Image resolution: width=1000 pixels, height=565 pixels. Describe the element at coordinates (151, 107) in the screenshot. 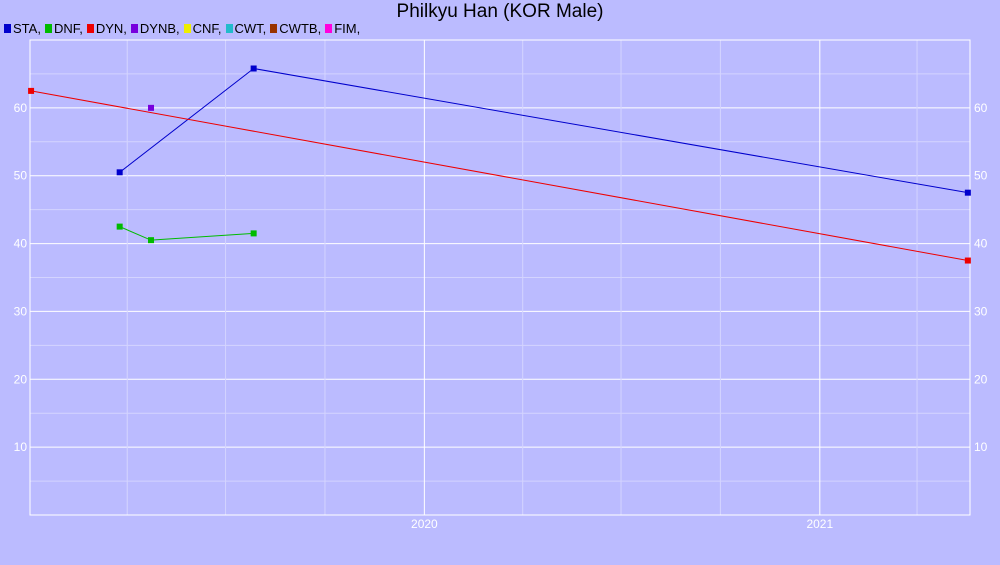

I see `data-point-dynb` at that location.